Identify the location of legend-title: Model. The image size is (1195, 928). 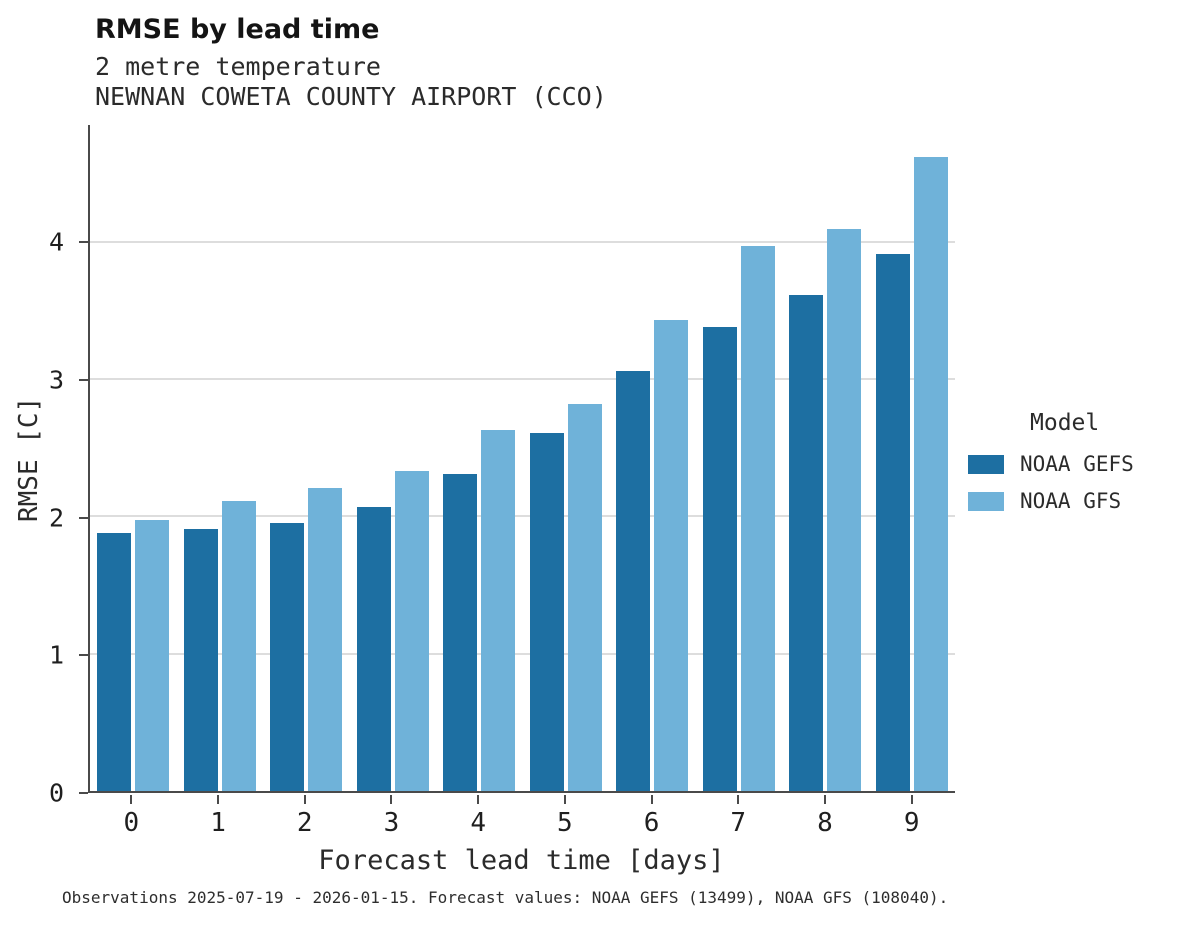
(1065, 423).